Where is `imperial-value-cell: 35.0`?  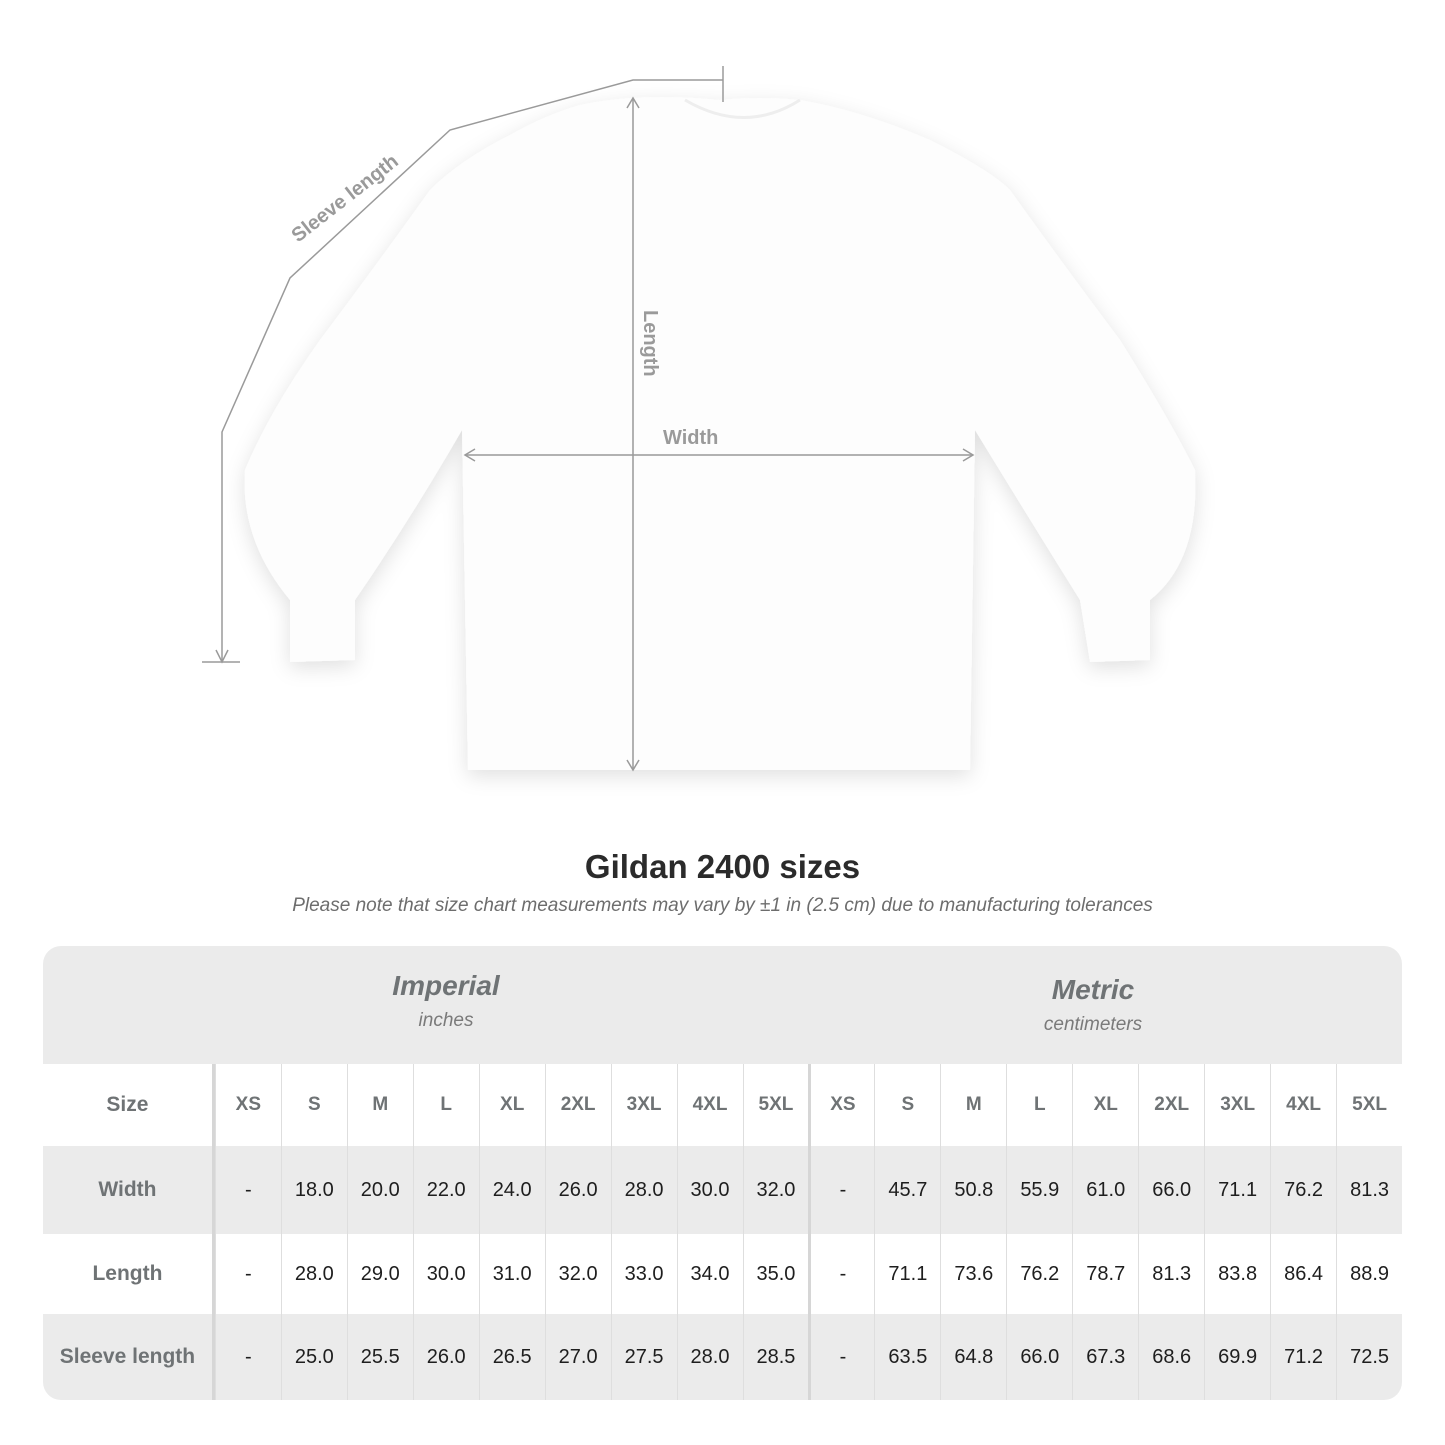
imperial-value-cell: 35.0 is located at coordinates (775, 1274).